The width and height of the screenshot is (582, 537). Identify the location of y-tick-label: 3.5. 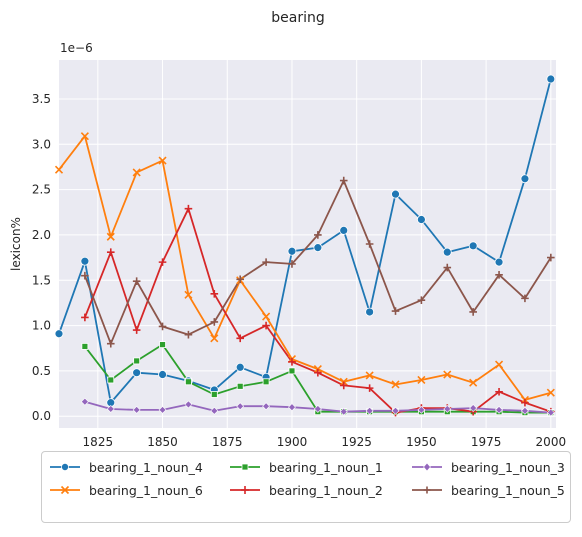
(41, 99).